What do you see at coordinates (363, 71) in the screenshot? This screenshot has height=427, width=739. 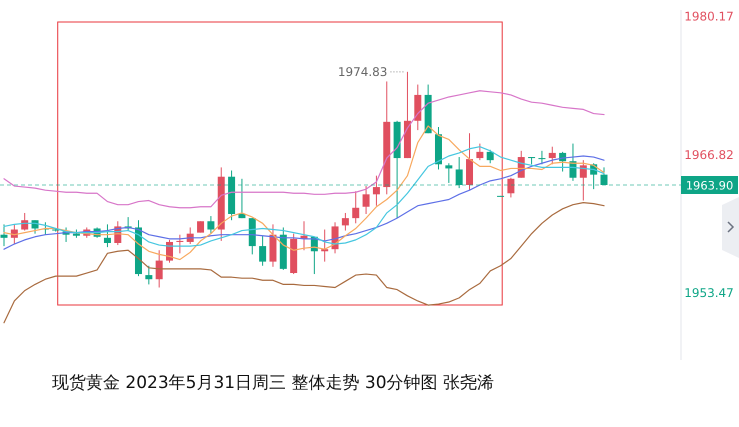 I see `annotation: 1974.83` at bounding box center [363, 71].